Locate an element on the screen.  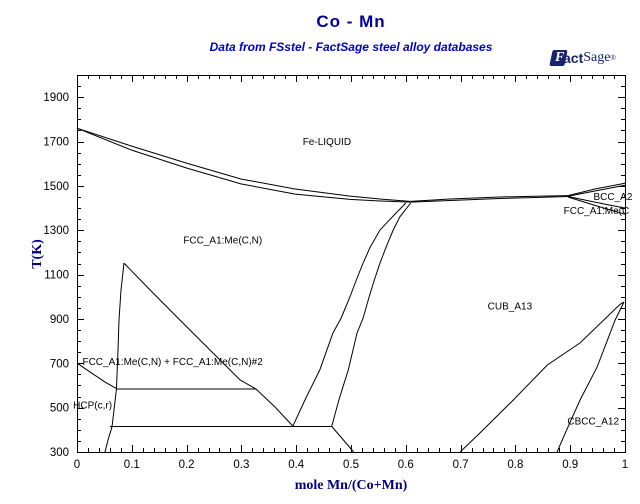
phase-boundary-fcc-cub-left is located at coordinates (349, 314).